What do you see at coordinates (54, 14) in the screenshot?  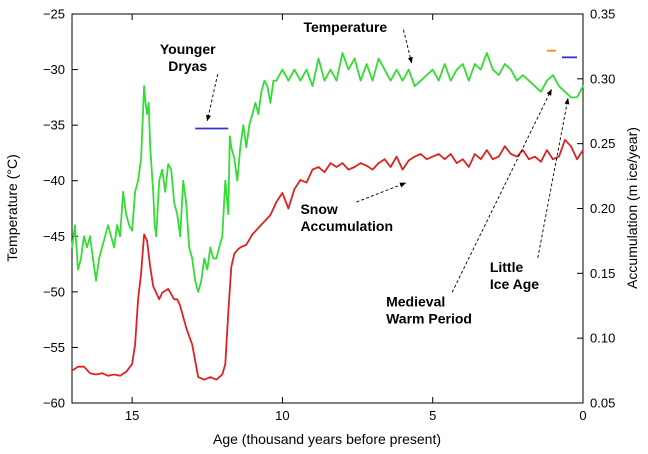 I see `y-left-tick-label: −25` at bounding box center [54, 14].